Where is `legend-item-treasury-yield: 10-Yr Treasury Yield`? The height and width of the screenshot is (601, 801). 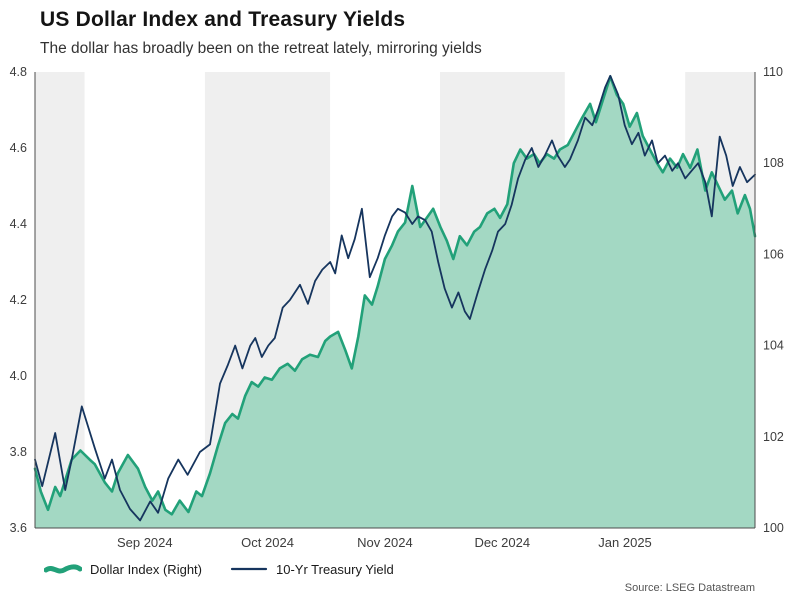
legend-item-treasury-yield: 10-Yr Treasury Yield is located at coordinates (312, 569).